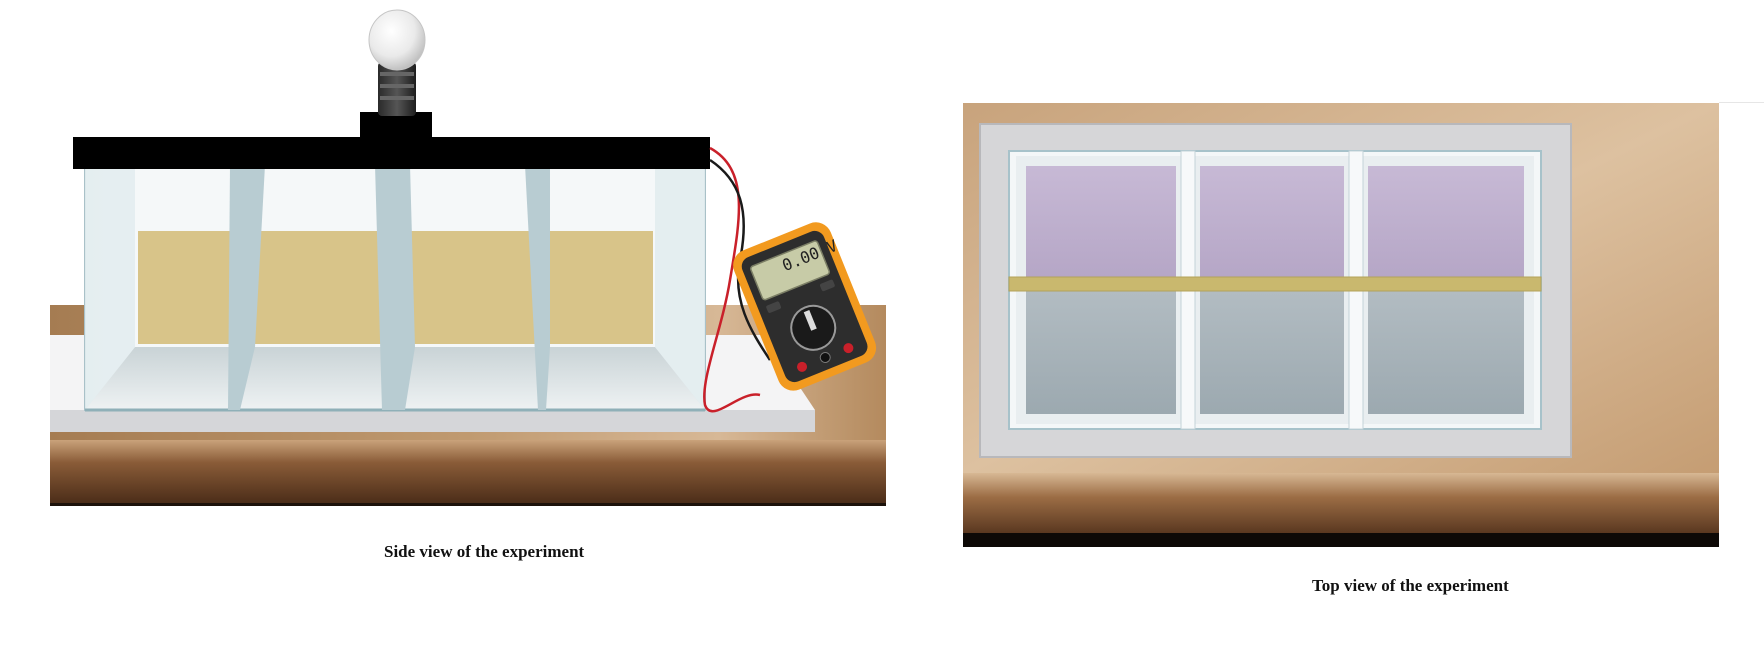 The image size is (1764, 649). Describe the element at coordinates (1341, 503) in the screenshot. I see `table-front-edge` at that location.